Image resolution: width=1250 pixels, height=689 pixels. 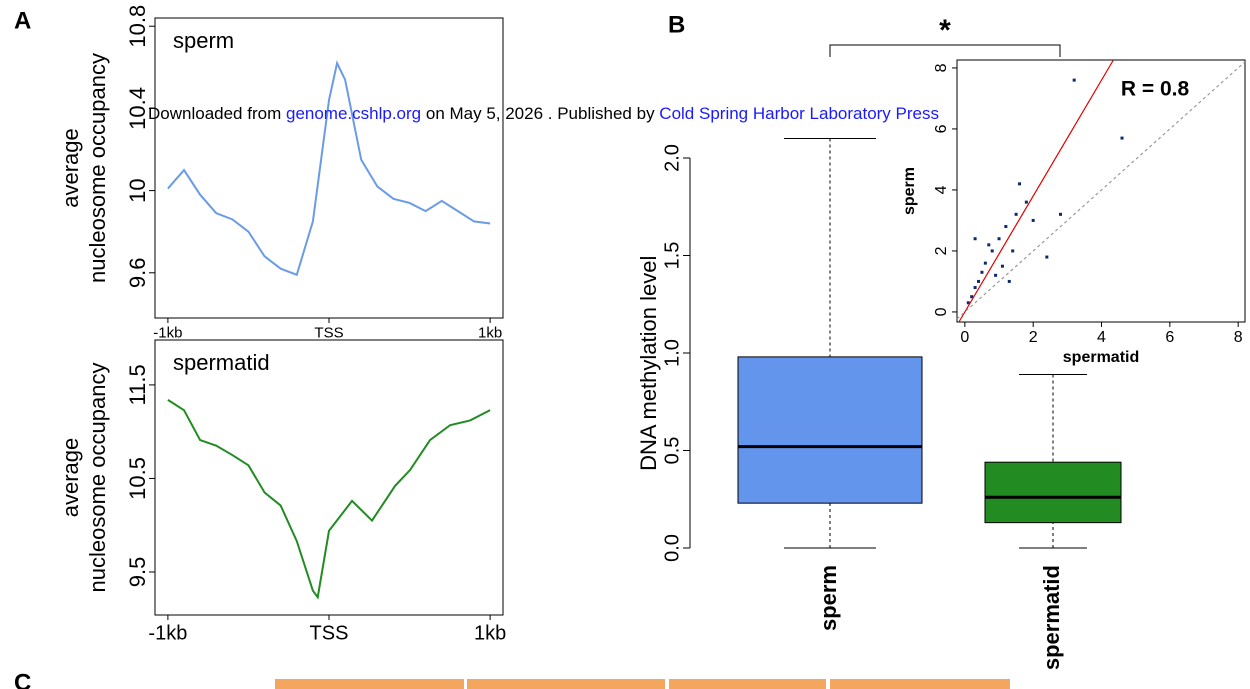 What do you see at coordinates (909, 191) in the screenshot?
I see `y-axis-label: sperm` at bounding box center [909, 191].